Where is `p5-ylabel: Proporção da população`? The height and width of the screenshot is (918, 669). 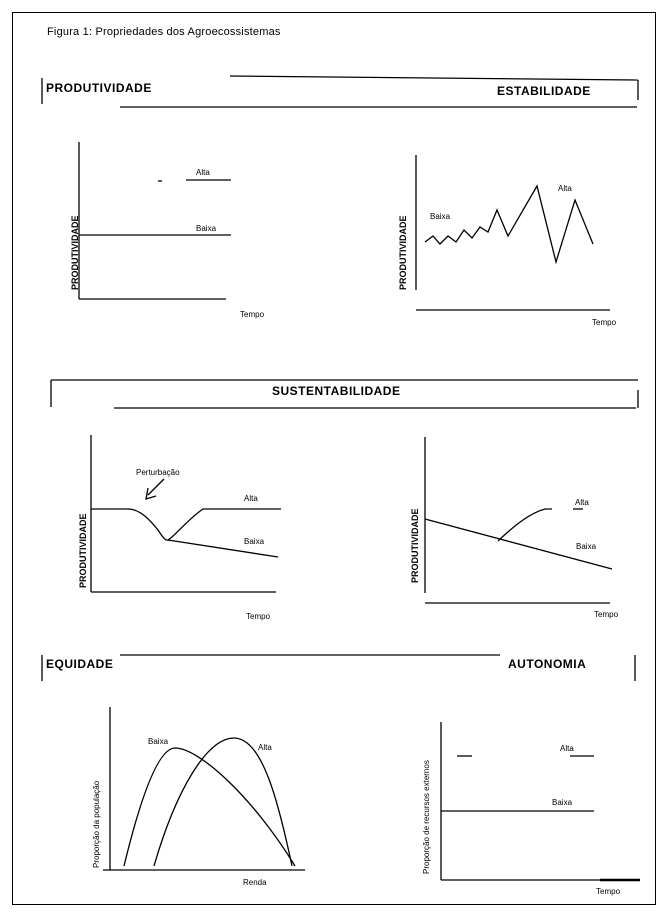 p5-ylabel: Proporção da população is located at coordinates (96, 824).